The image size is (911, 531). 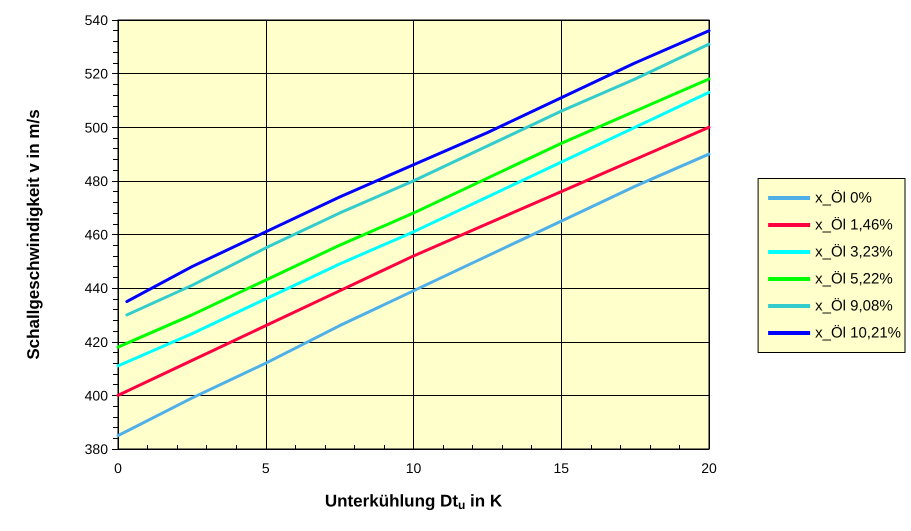 I want to click on x-tick-label: 0, so click(x=118, y=468).